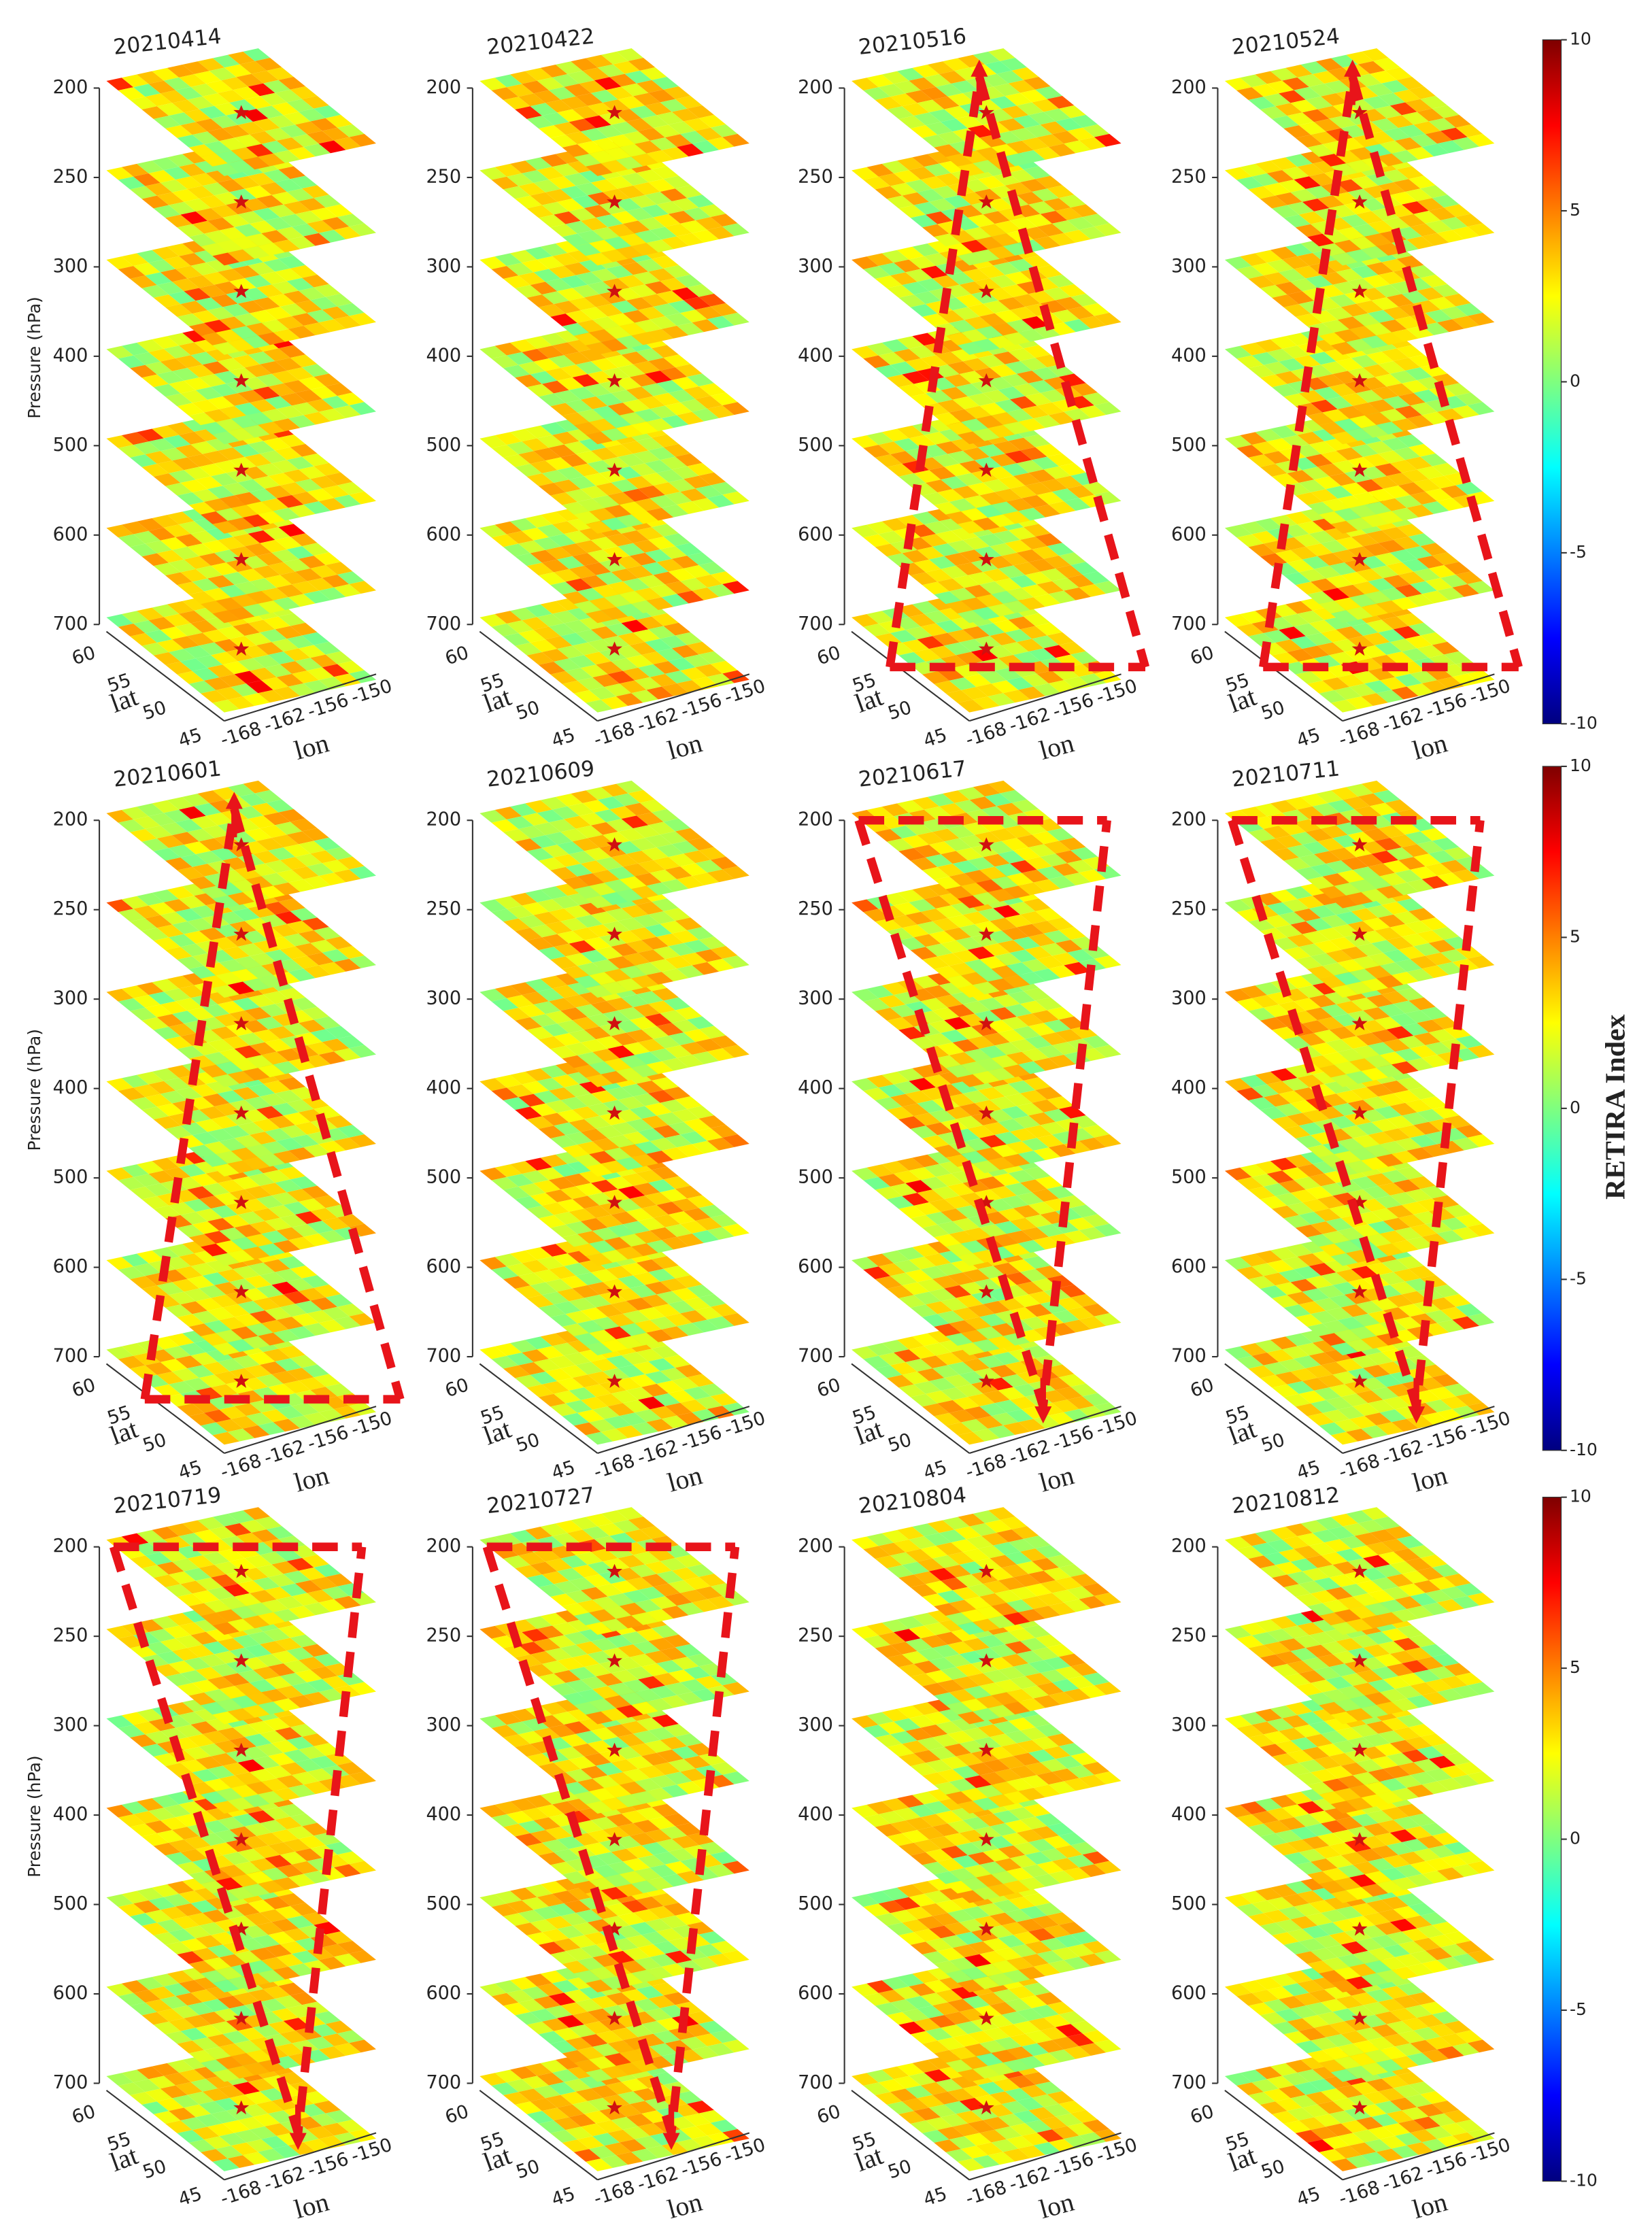 Image resolution: width=1652 pixels, height=2221 pixels. I want to click on lat-tick-label: 60, so click(1202, 655).